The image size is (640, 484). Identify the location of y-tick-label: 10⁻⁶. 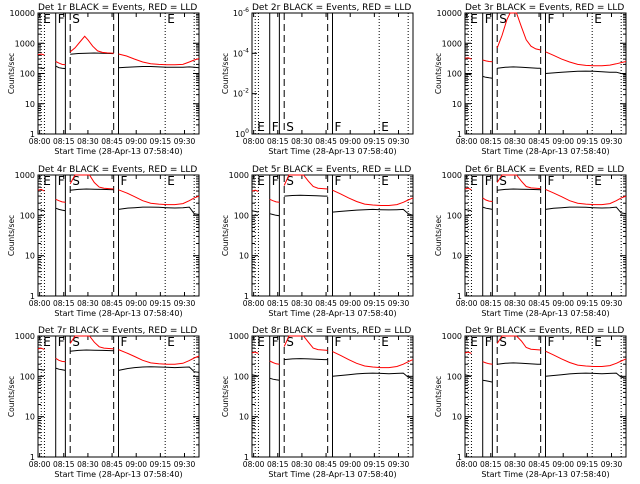
(241, 12).